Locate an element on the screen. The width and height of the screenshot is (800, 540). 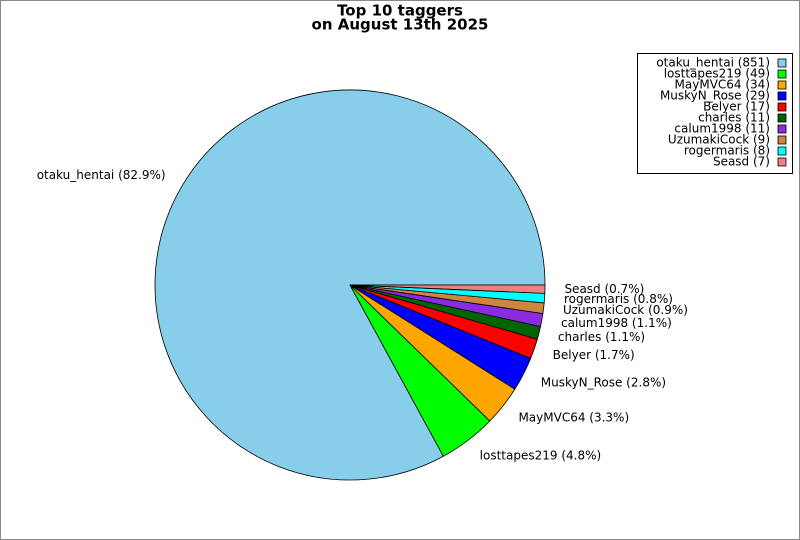
legend-label: losttapes219 (49) is located at coordinates (717, 74).